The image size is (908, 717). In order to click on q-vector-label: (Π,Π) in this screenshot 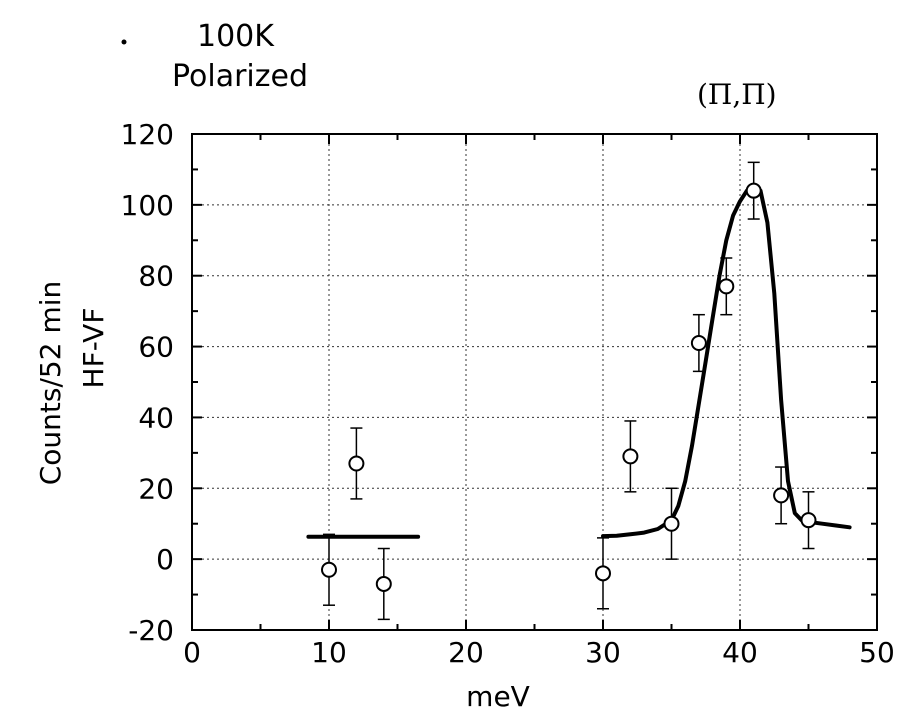, I will do `click(737, 94)`.